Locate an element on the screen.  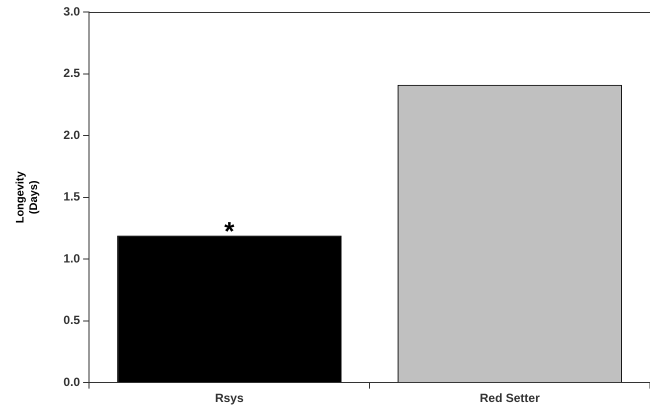
annotation: * is located at coordinates (230, 231).